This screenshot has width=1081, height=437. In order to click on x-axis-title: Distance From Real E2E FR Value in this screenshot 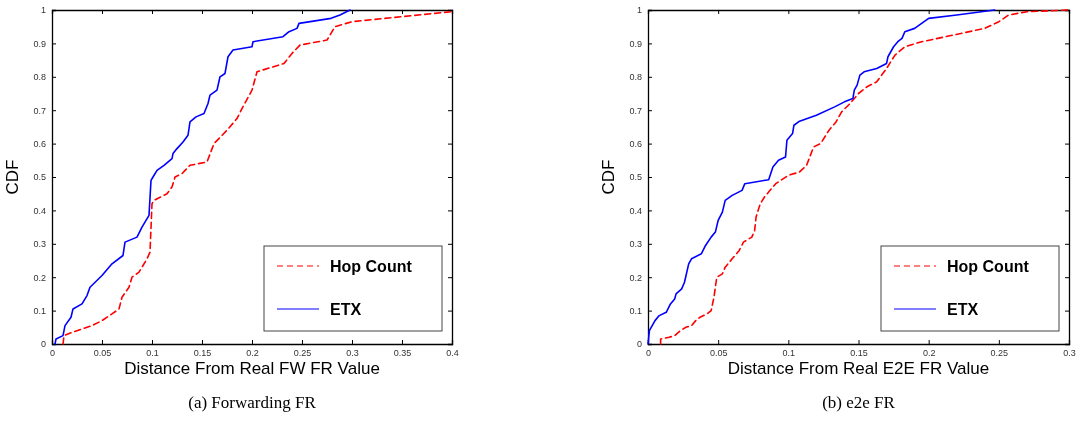, I will do `click(858, 368)`.